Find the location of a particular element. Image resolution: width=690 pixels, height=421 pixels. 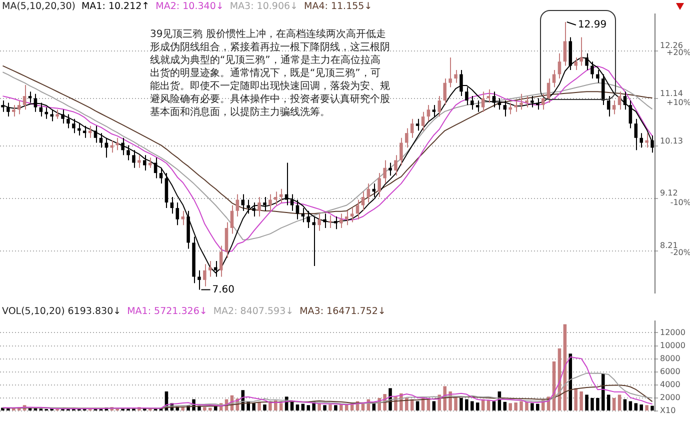

y-tick-label: X10 is located at coordinates (668, 411).